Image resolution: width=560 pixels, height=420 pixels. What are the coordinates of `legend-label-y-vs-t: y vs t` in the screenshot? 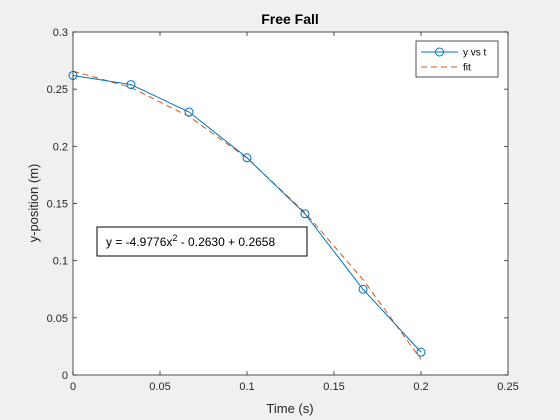 It's located at (475, 53).